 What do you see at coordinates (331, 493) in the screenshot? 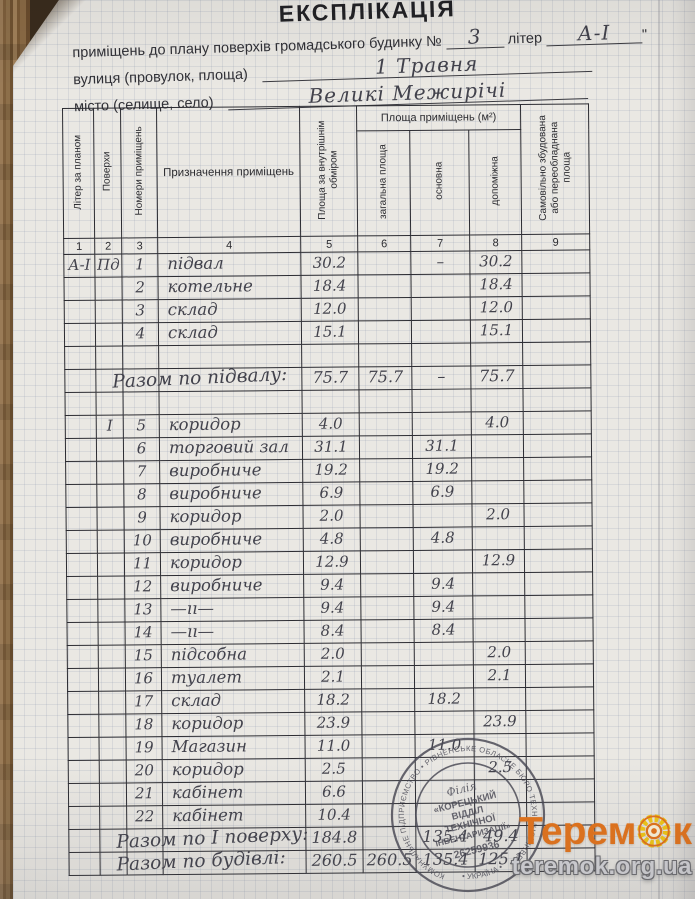
I see `cell-area-internal: 6.9` at bounding box center [331, 493].